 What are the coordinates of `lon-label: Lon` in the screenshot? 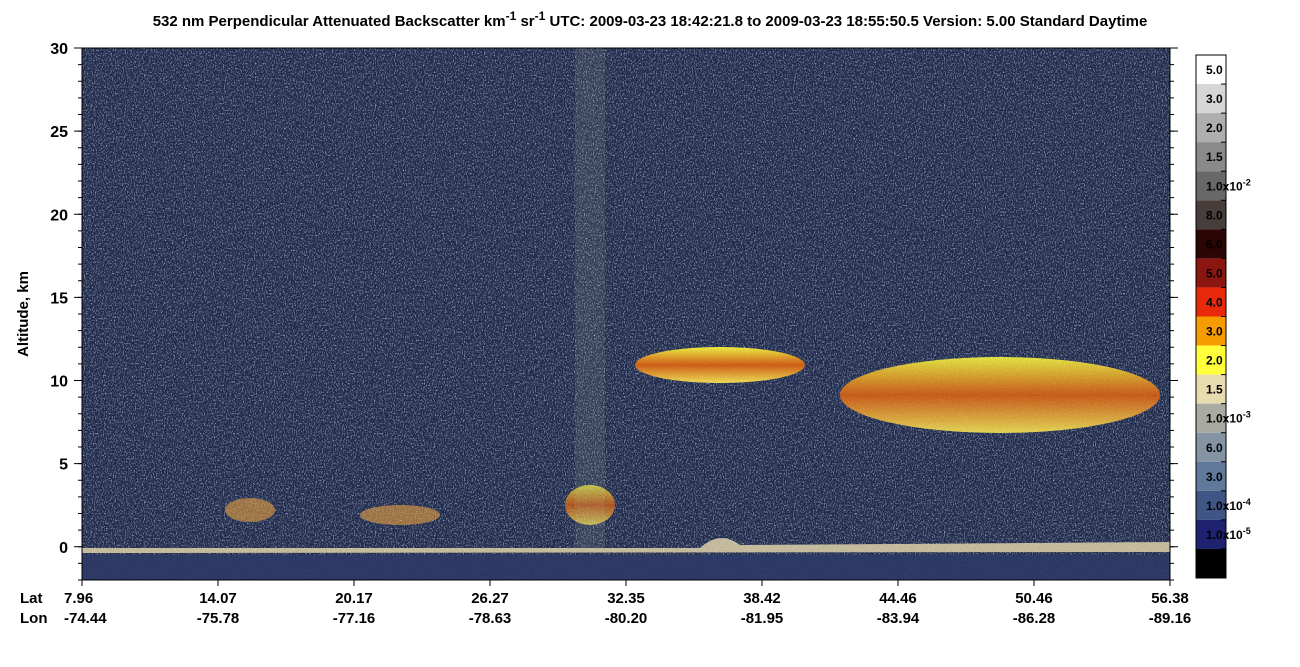 It's located at (34, 618).